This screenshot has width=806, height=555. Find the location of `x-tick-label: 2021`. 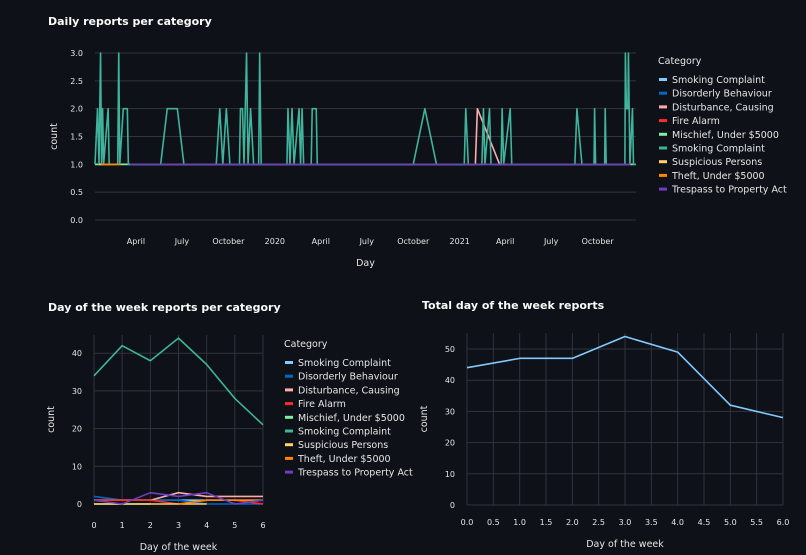

x-tick-label: 2021 is located at coordinates (460, 241).